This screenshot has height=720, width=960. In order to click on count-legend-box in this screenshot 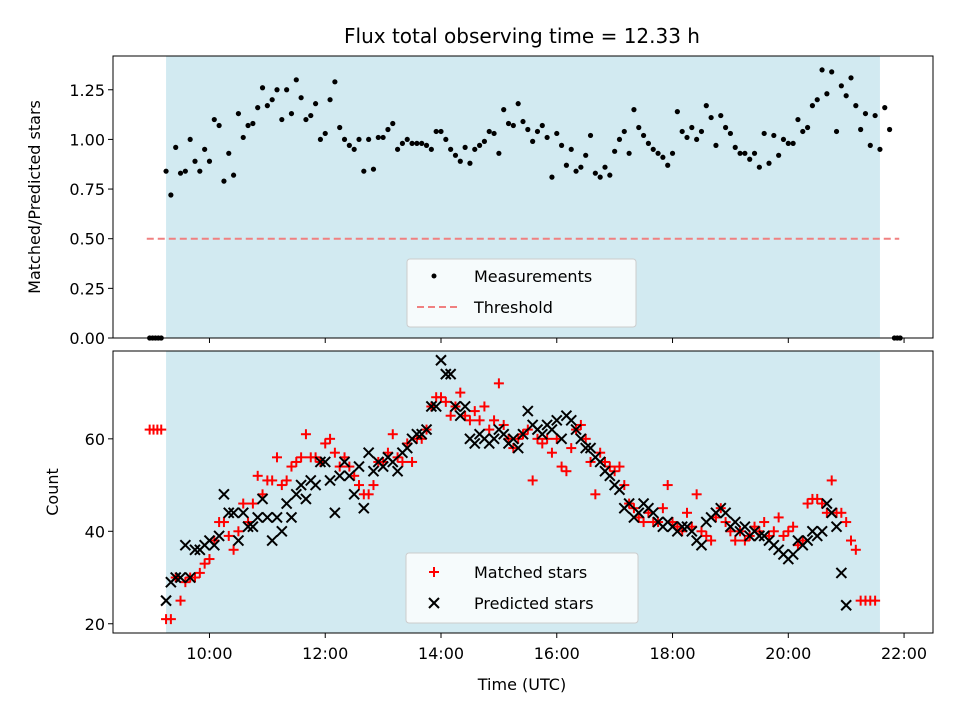, I will do `click(522, 588)`.